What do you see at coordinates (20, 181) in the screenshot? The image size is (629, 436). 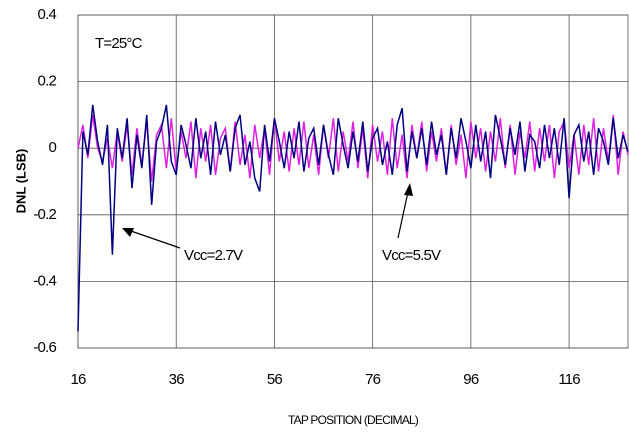 I see `y-axis-label: DNL (LSB)` at bounding box center [20, 181].